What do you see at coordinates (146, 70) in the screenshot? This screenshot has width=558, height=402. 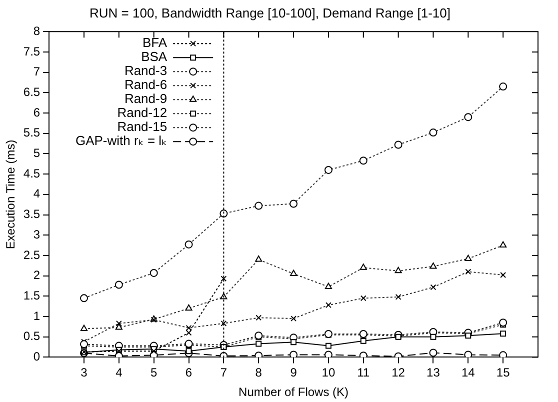 I see `legend-label: Rand-3` at bounding box center [146, 70].